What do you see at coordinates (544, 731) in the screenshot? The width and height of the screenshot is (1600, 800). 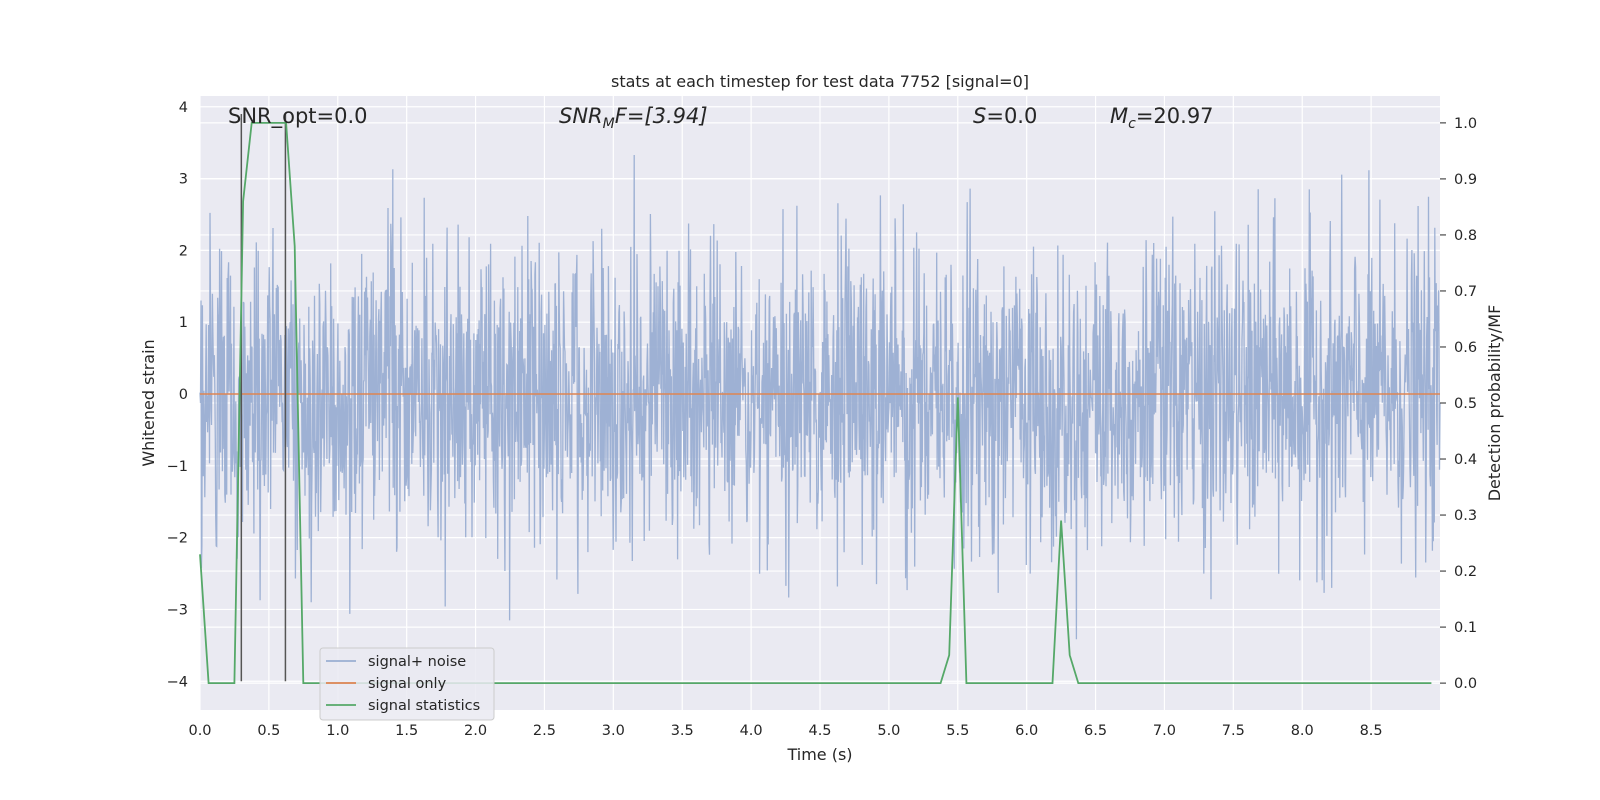 I see `x-tick-label: 2.5` at bounding box center [544, 731].